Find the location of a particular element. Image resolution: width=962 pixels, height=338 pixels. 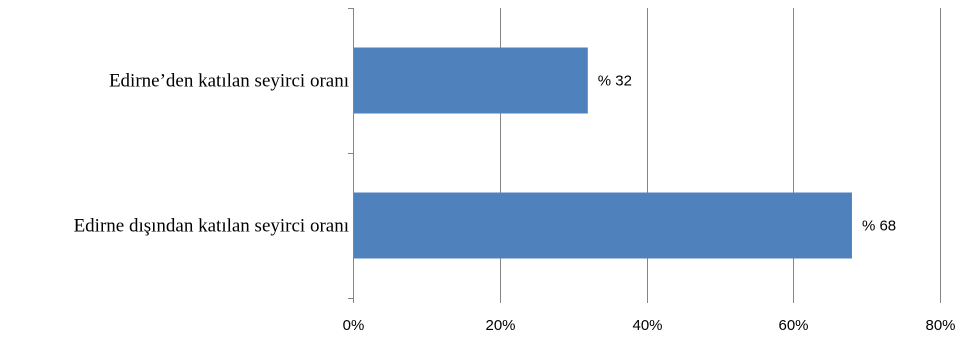

value-axis: 0% 20% 40% 60% 80% is located at coordinates (649, 325).